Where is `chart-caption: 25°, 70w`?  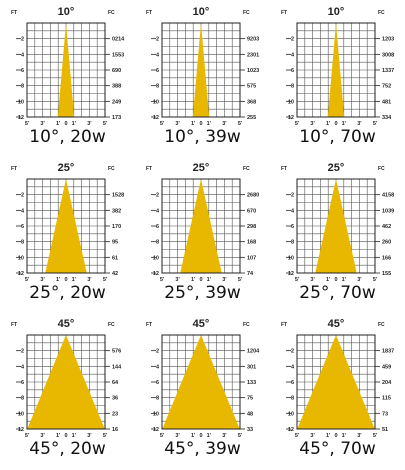 chart-caption: 25°, 70w is located at coordinates (337, 293).